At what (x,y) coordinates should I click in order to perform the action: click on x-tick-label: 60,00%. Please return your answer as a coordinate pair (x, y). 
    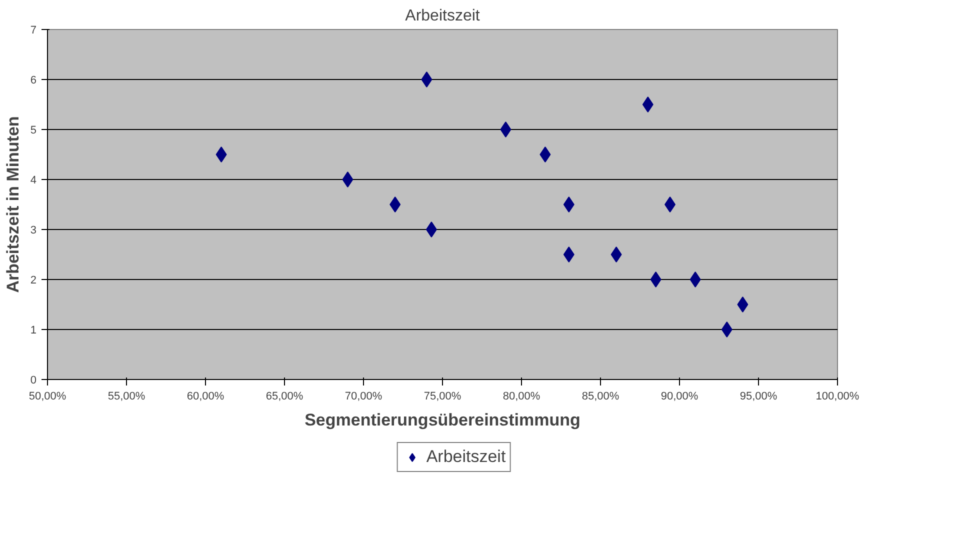
    Looking at the image, I should click on (205, 396).